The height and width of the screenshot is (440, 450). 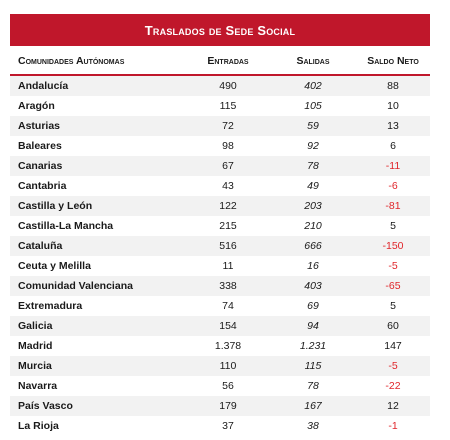 What do you see at coordinates (228, 306) in the screenshot?
I see `entradas-cell: 74` at bounding box center [228, 306].